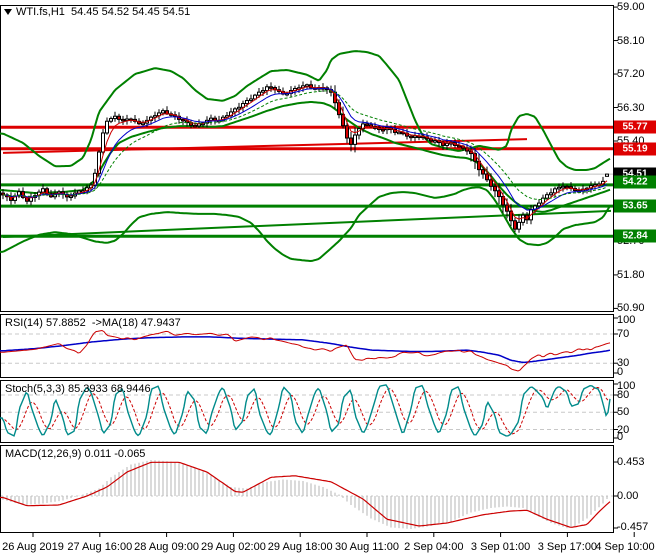 The height and width of the screenshot is (560, 660). Describe the element at coordinates (623, 395) in the screenshot. I see `indicator-tick-label: 80` at that location.